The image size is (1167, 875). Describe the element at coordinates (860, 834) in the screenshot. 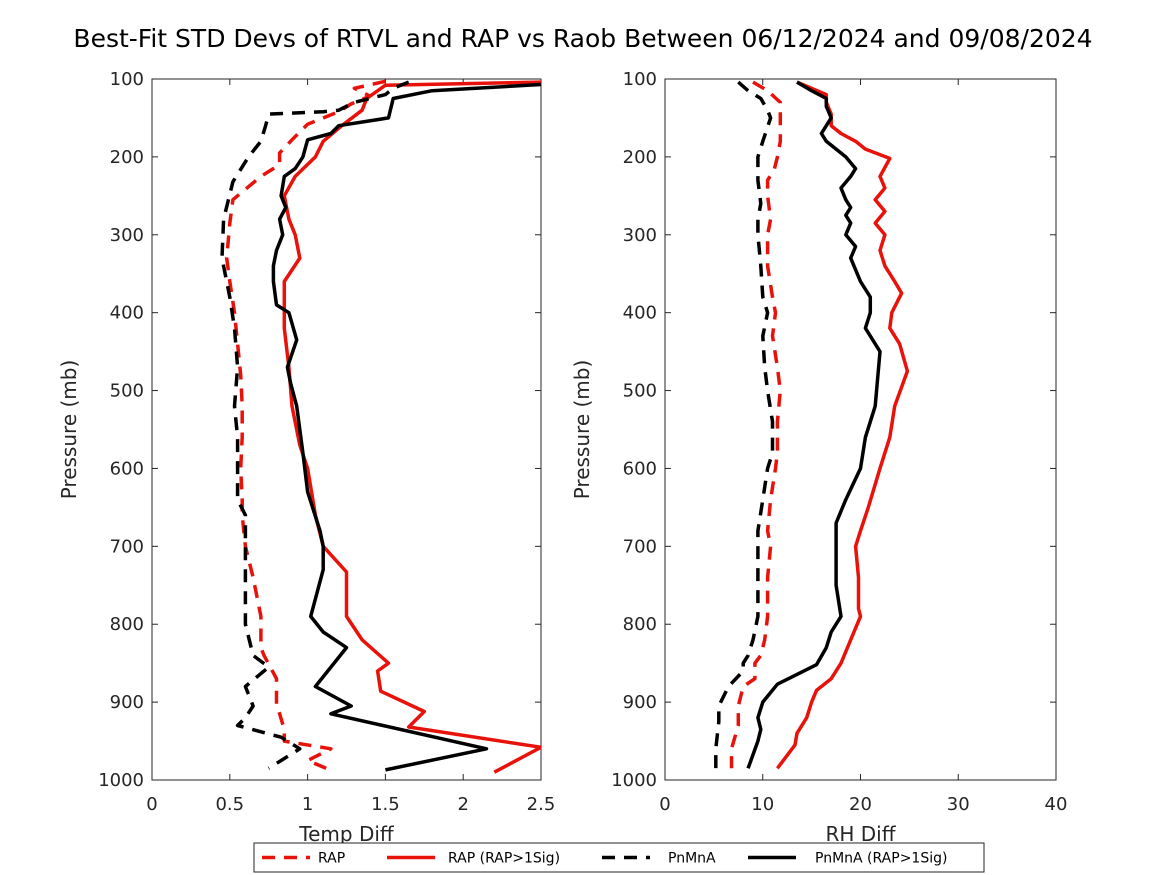

I see `panel2-x-axis-label: RH Diff` at that location.